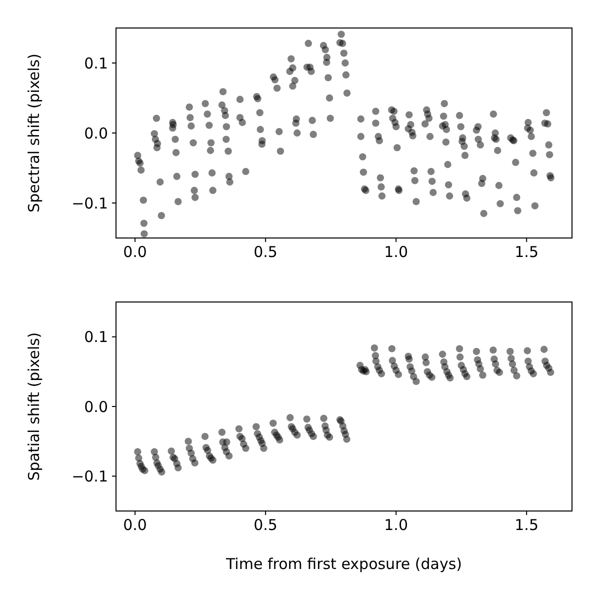 The image size is (600, 600). What do you see at coordinates (34, 133) in the screenshot?
I see `y-axis-title: Spectral shift (pixels)` at bounding box center [34, 133].